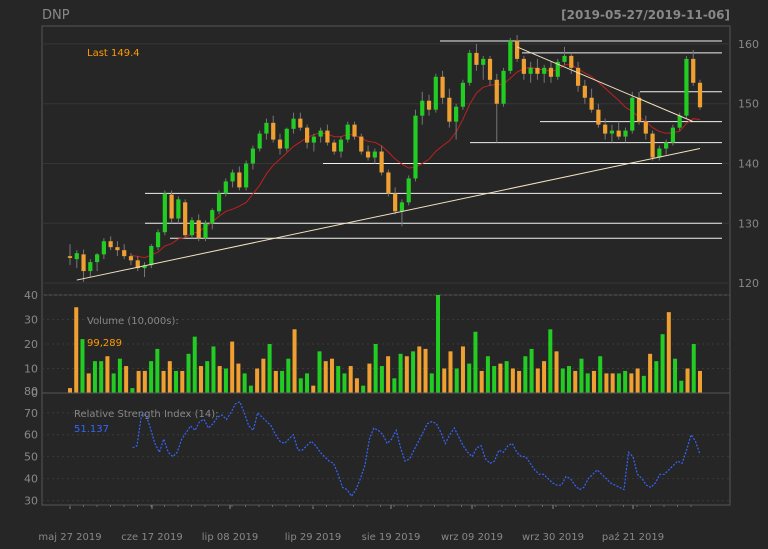 This screenshot has width=768, height=549. Describe the element at coordinates (633, 537) in the screenshot. I see `date-tick-label: paź 21 2019` at that location.